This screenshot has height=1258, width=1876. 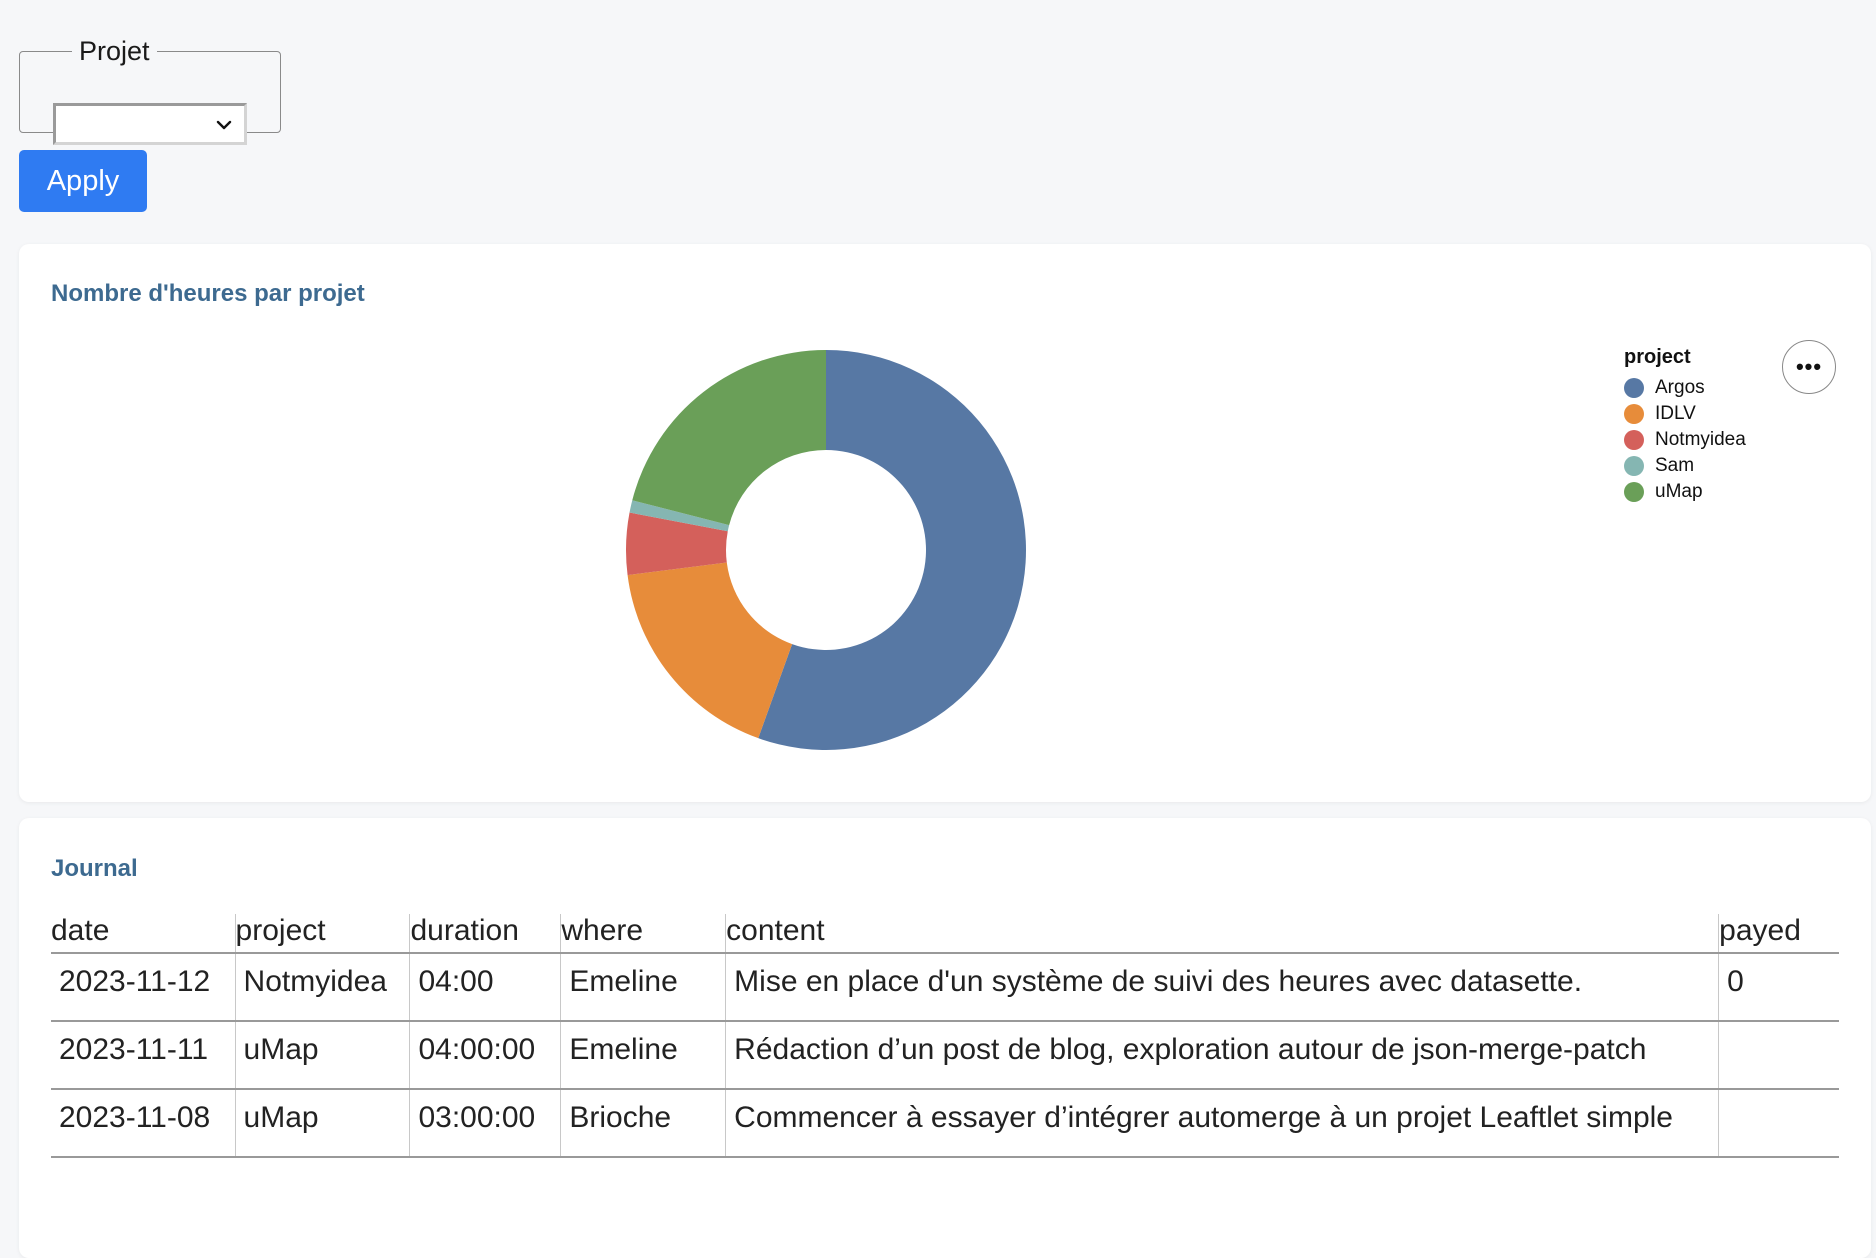 I want to click on legend-label: Notmyidea, so click(x=1700, y=439).